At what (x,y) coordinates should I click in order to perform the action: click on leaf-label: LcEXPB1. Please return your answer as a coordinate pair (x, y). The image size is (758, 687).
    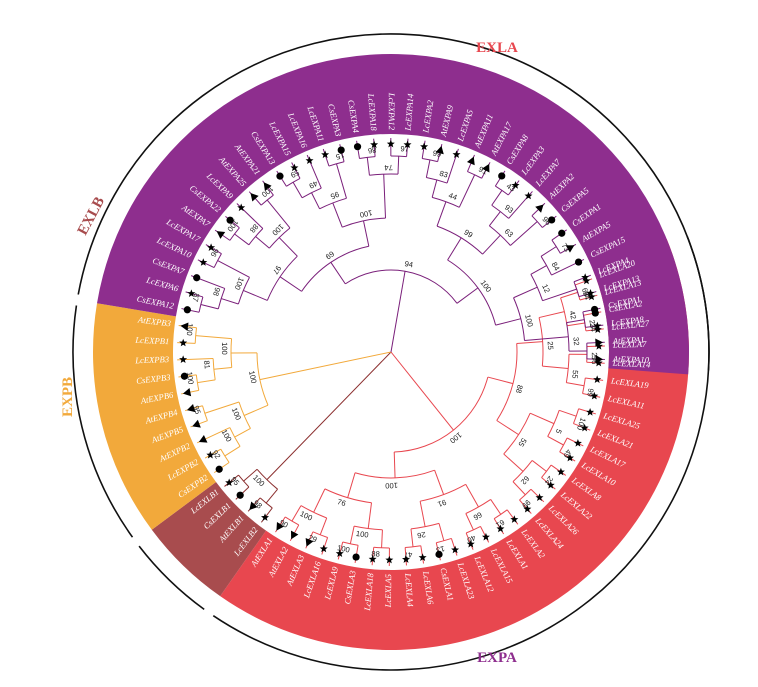
    Looking at the image, I should click on (151, 341).